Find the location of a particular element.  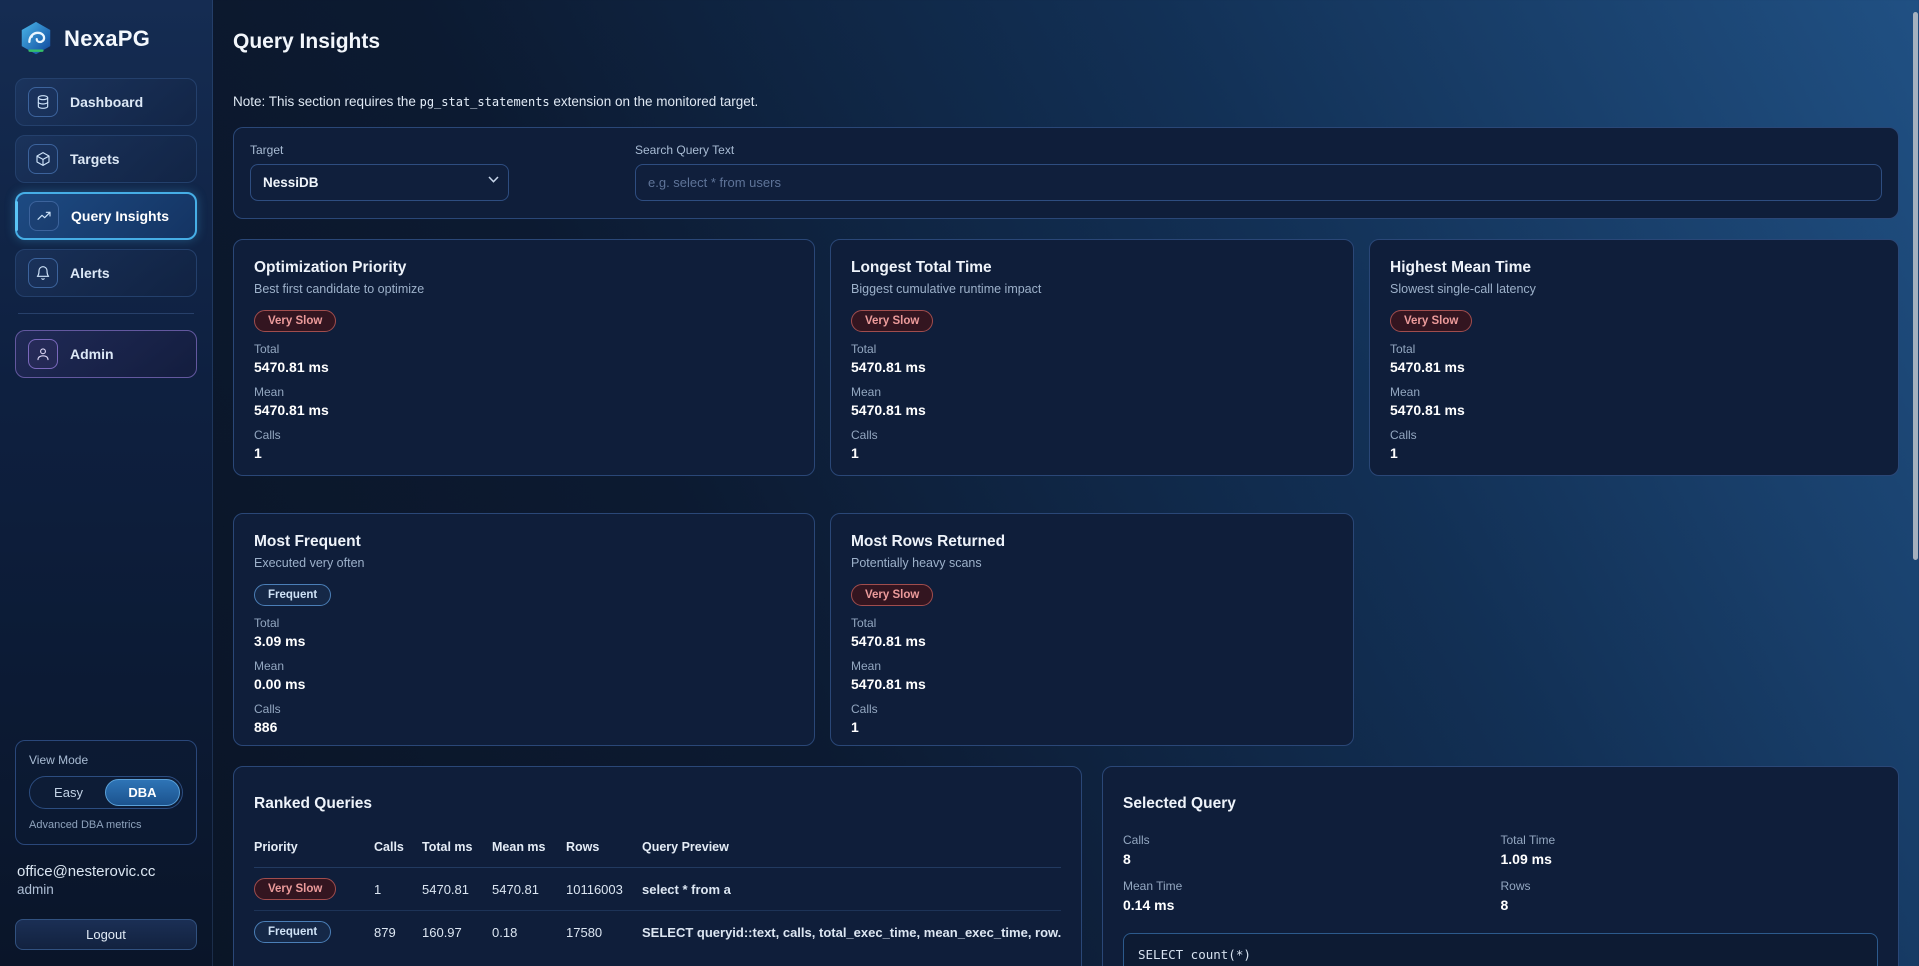

cell-mean-ms: 0.18 is located at coordinates (505, 932).